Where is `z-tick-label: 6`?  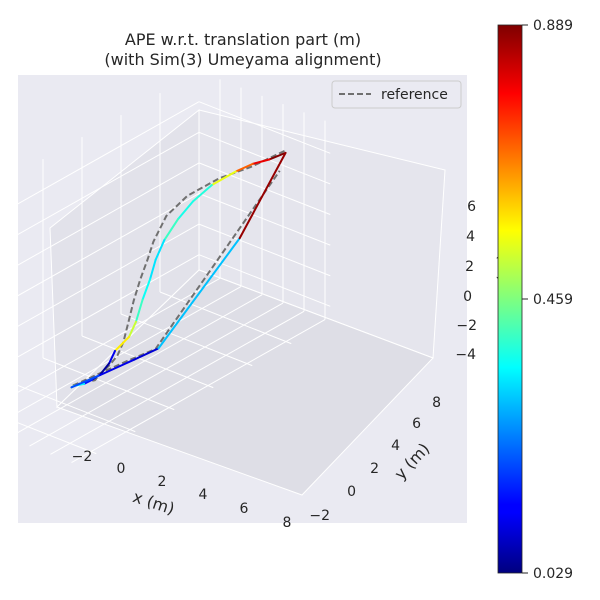 z-tick-label: 6 is located at coordinates (471, 207).